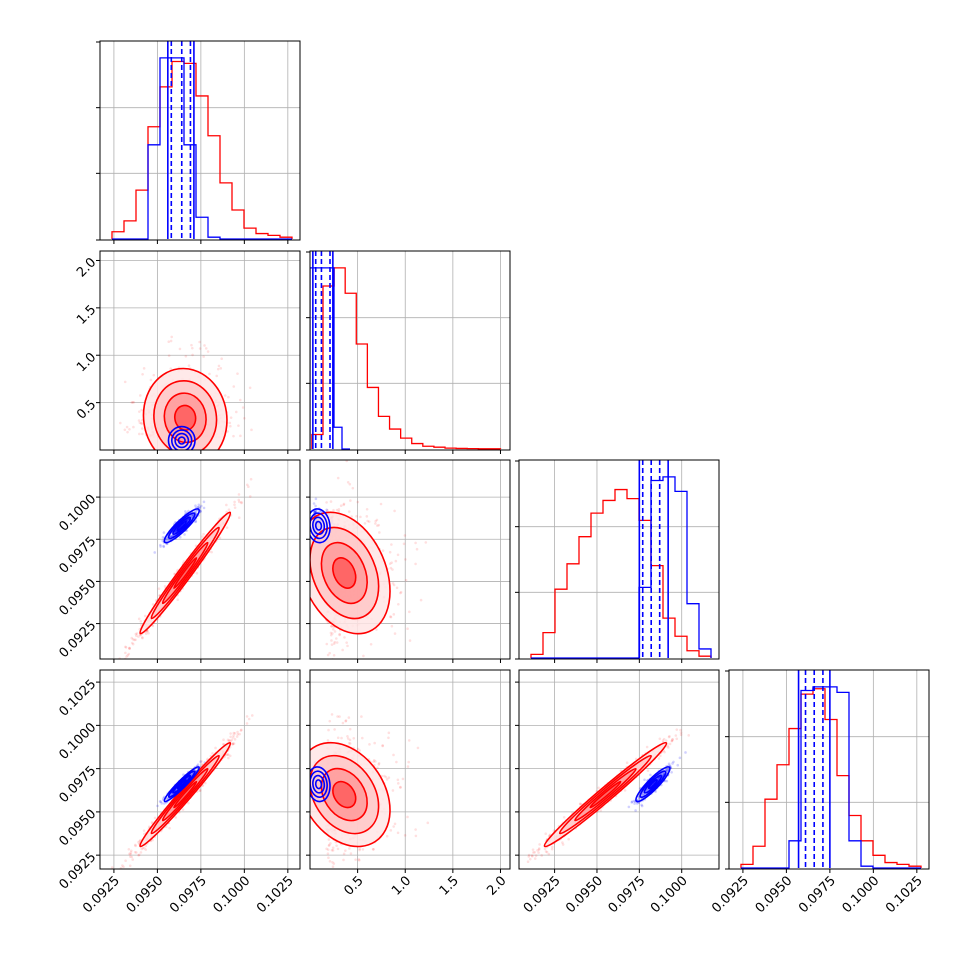 The width and height of the screenshot is (970, 970). What do you see at coordinates (181, 526) in the screenshot?
I see `contours-blue` at bounding box center [181, 526].